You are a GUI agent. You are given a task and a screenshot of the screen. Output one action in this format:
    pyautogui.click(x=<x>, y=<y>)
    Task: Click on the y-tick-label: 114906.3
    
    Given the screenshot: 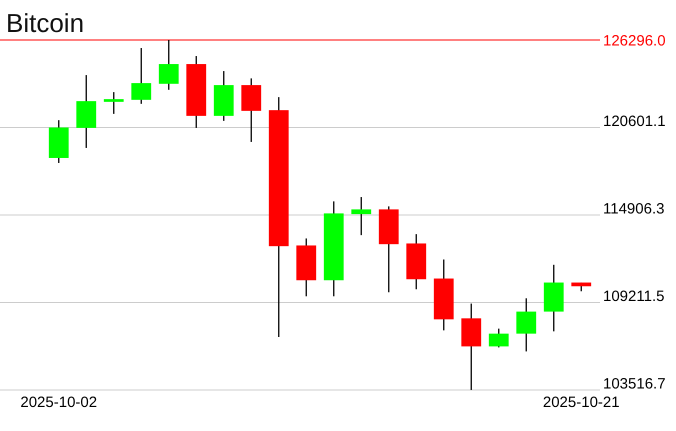 What is the action you would take?
    pyautogui.click(x=633, y=209)
    